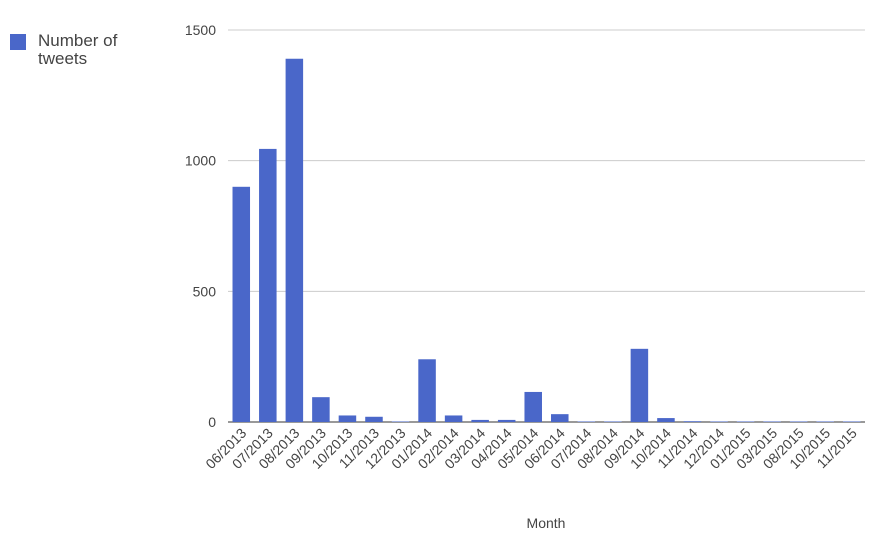  I want to click on legend-swatch, so click(18, 42).